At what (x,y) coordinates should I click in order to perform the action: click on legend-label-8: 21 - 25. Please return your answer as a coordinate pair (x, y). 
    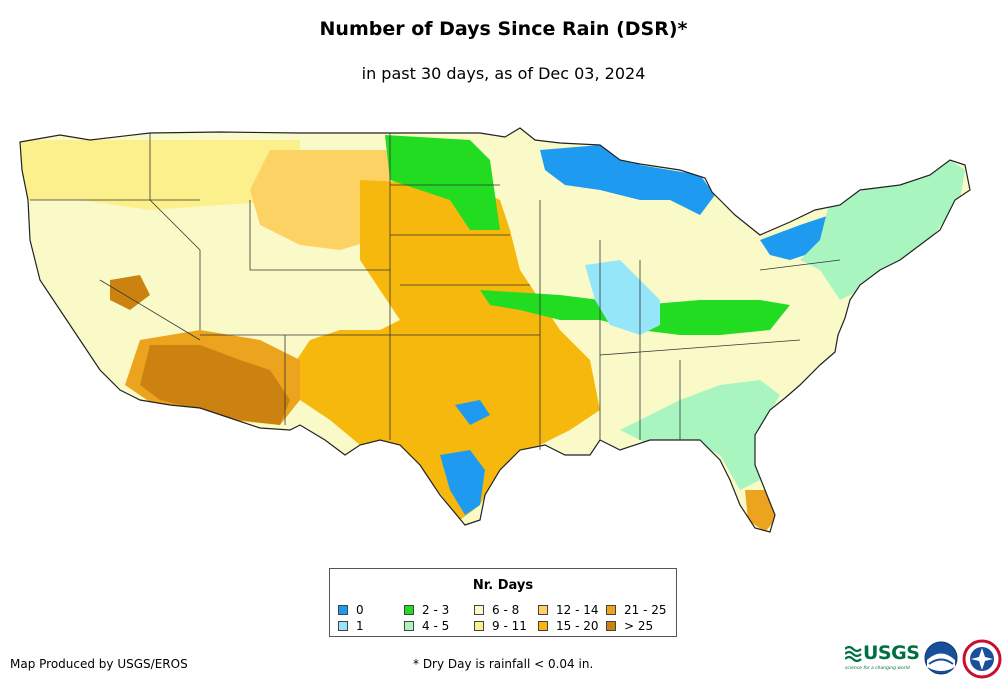
    Looking at the image, I should click on (645, 610).